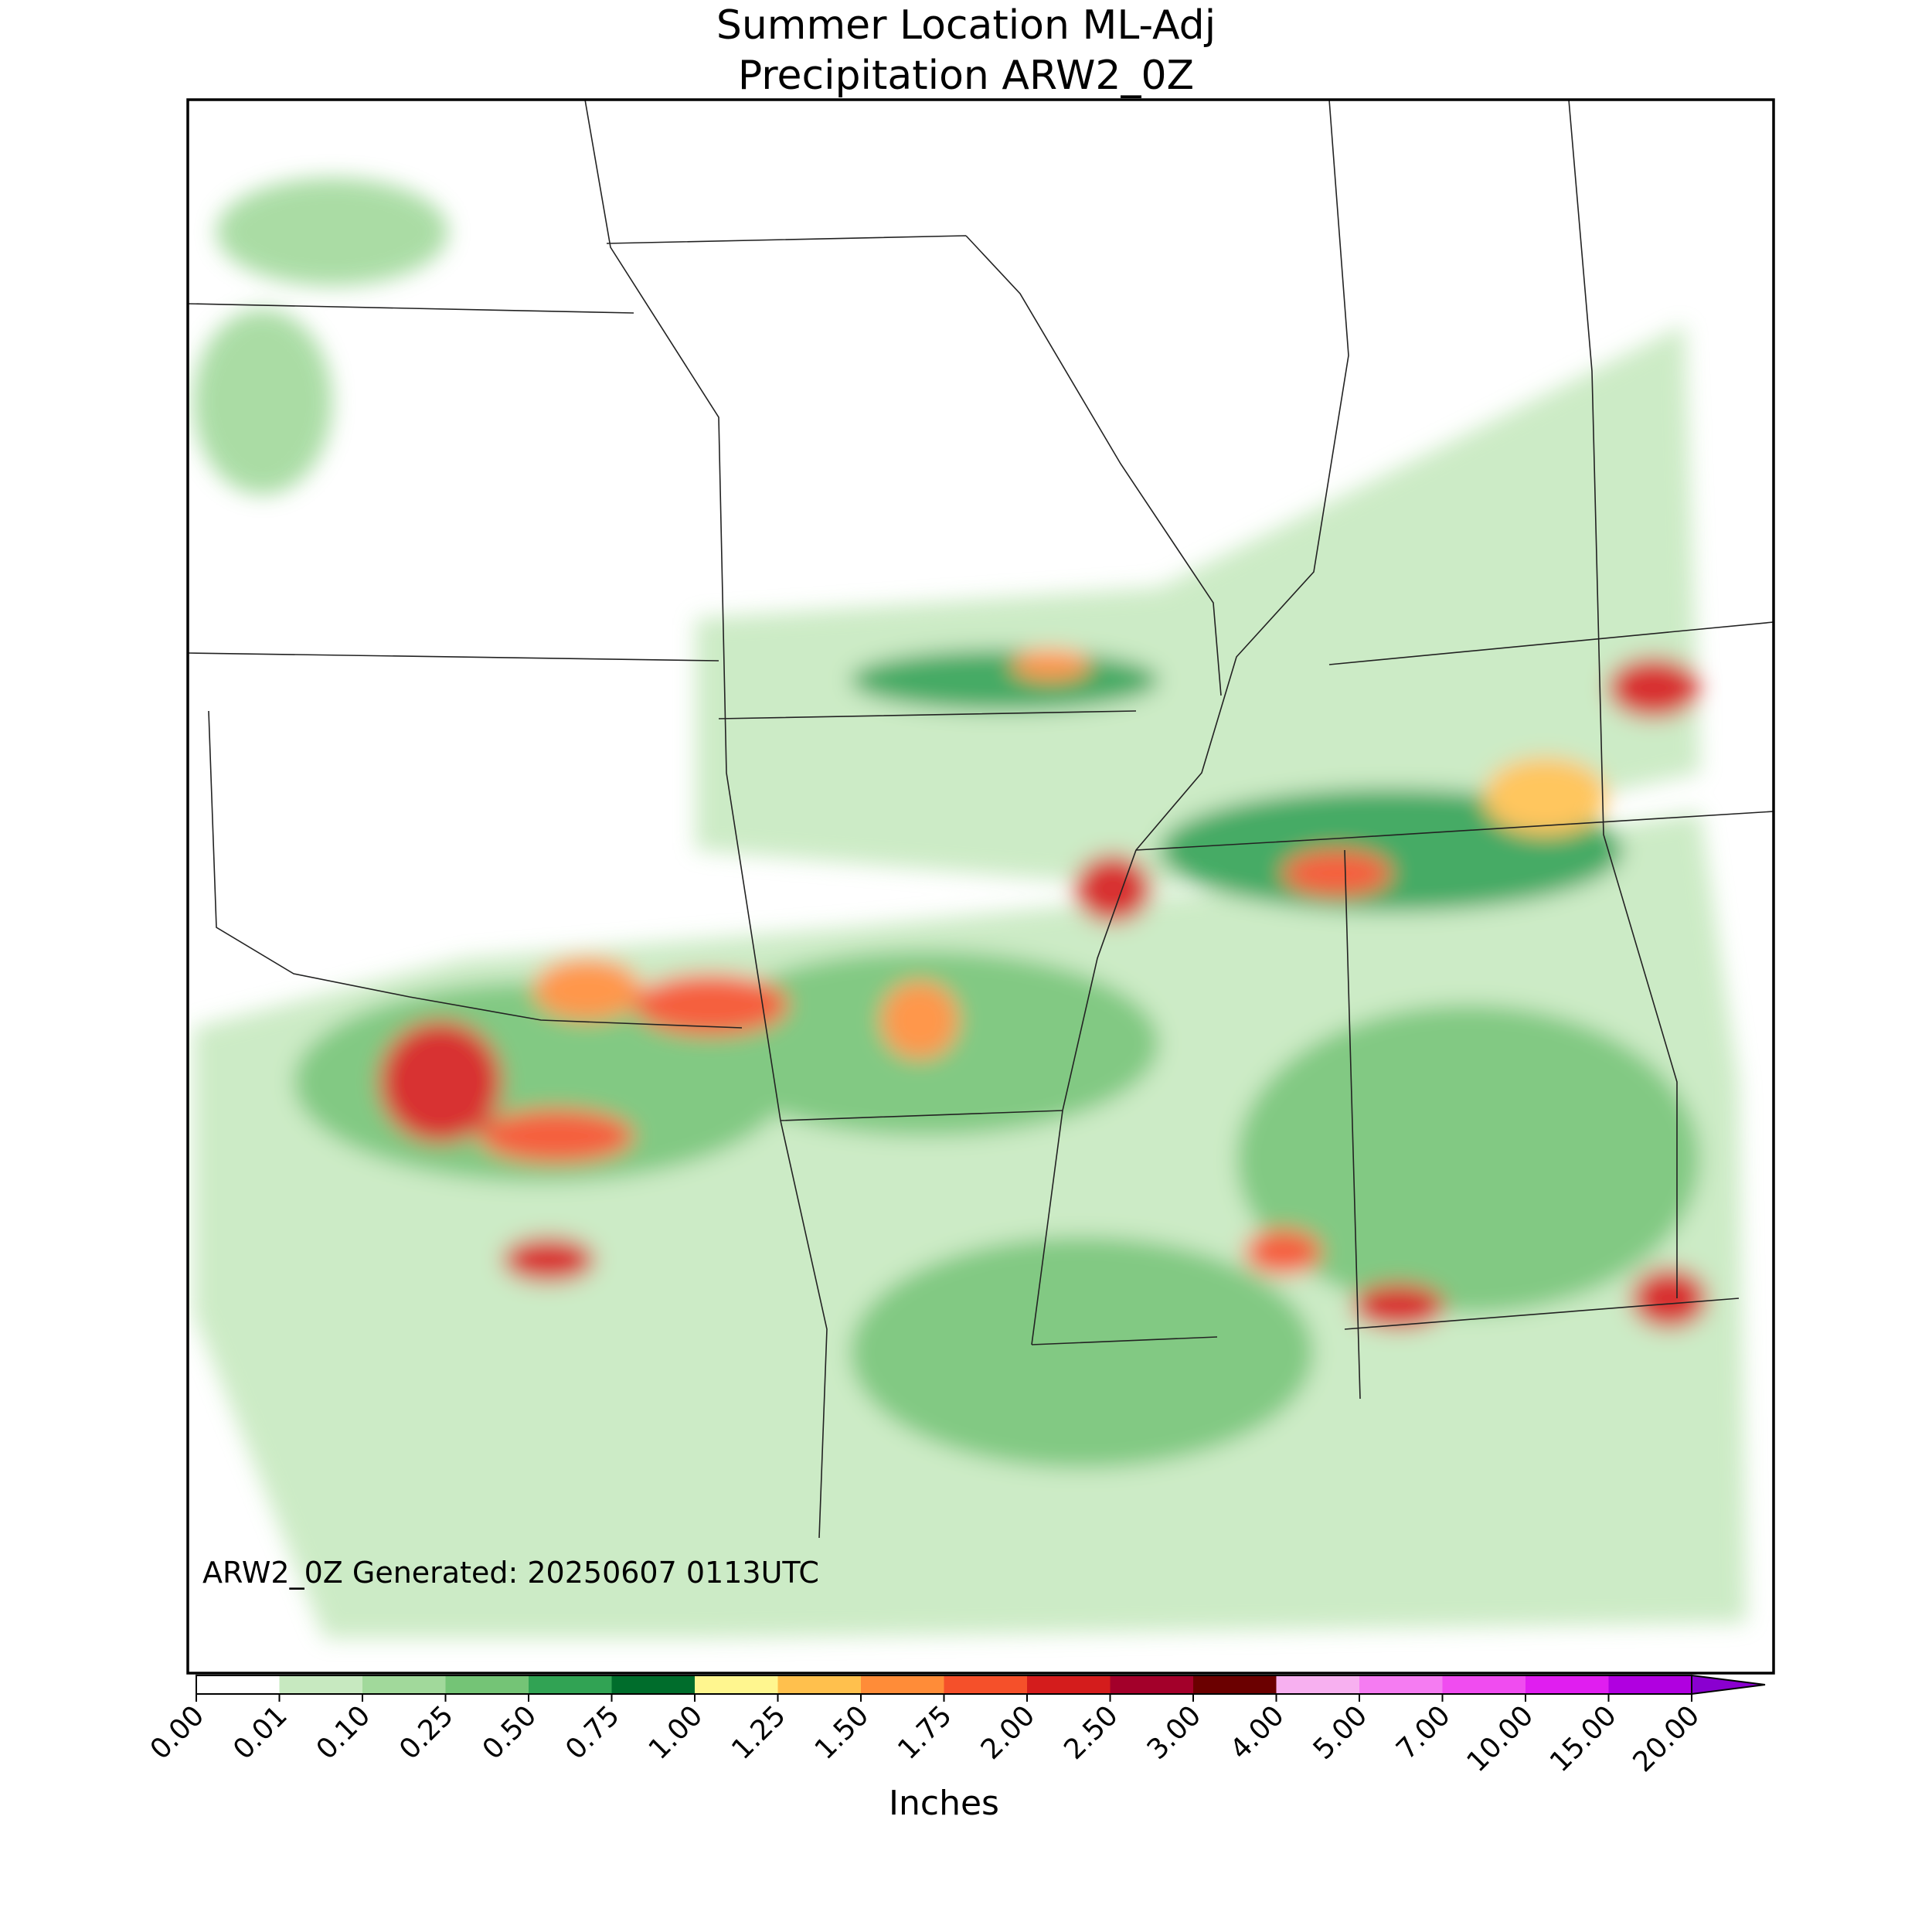  What do you see at coordinates (925, 1732) in the screenshot?
I see `colorbar-tick-label: 1.75` at bounding box center [925, 1732].